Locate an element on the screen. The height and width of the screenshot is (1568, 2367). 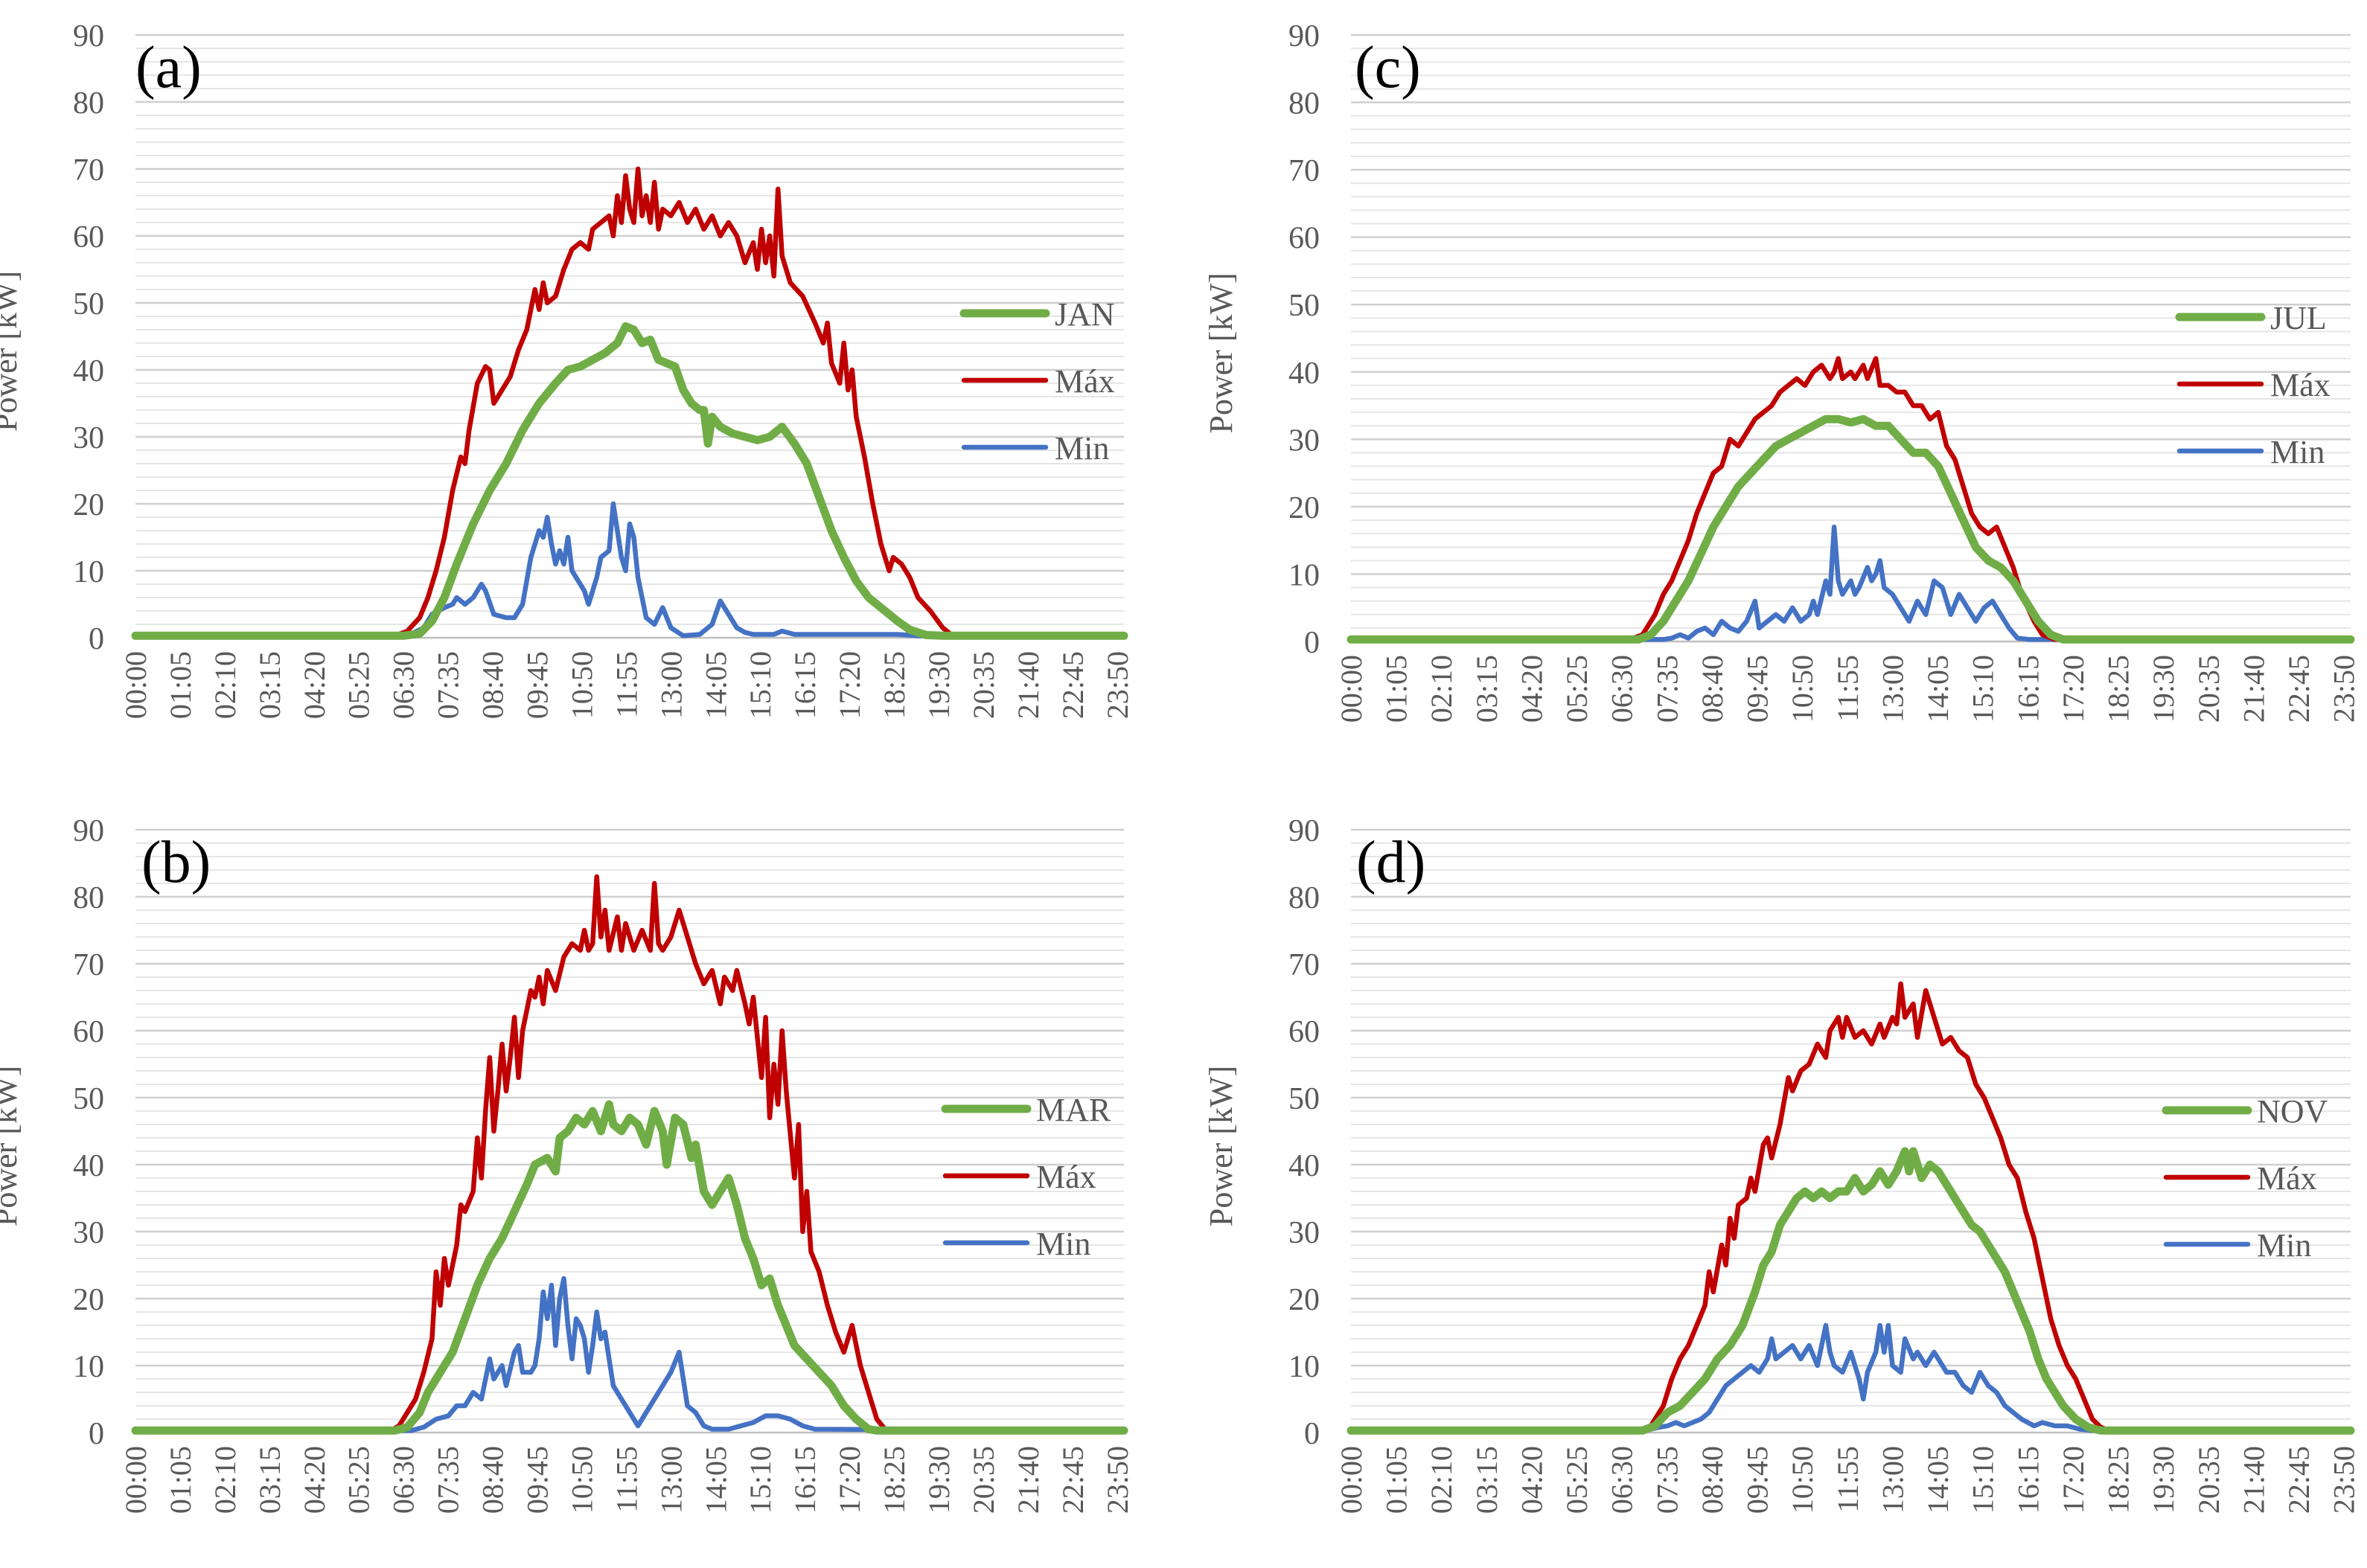
x-tick-label: 05:25 is located at coordinates (1577, 1480).